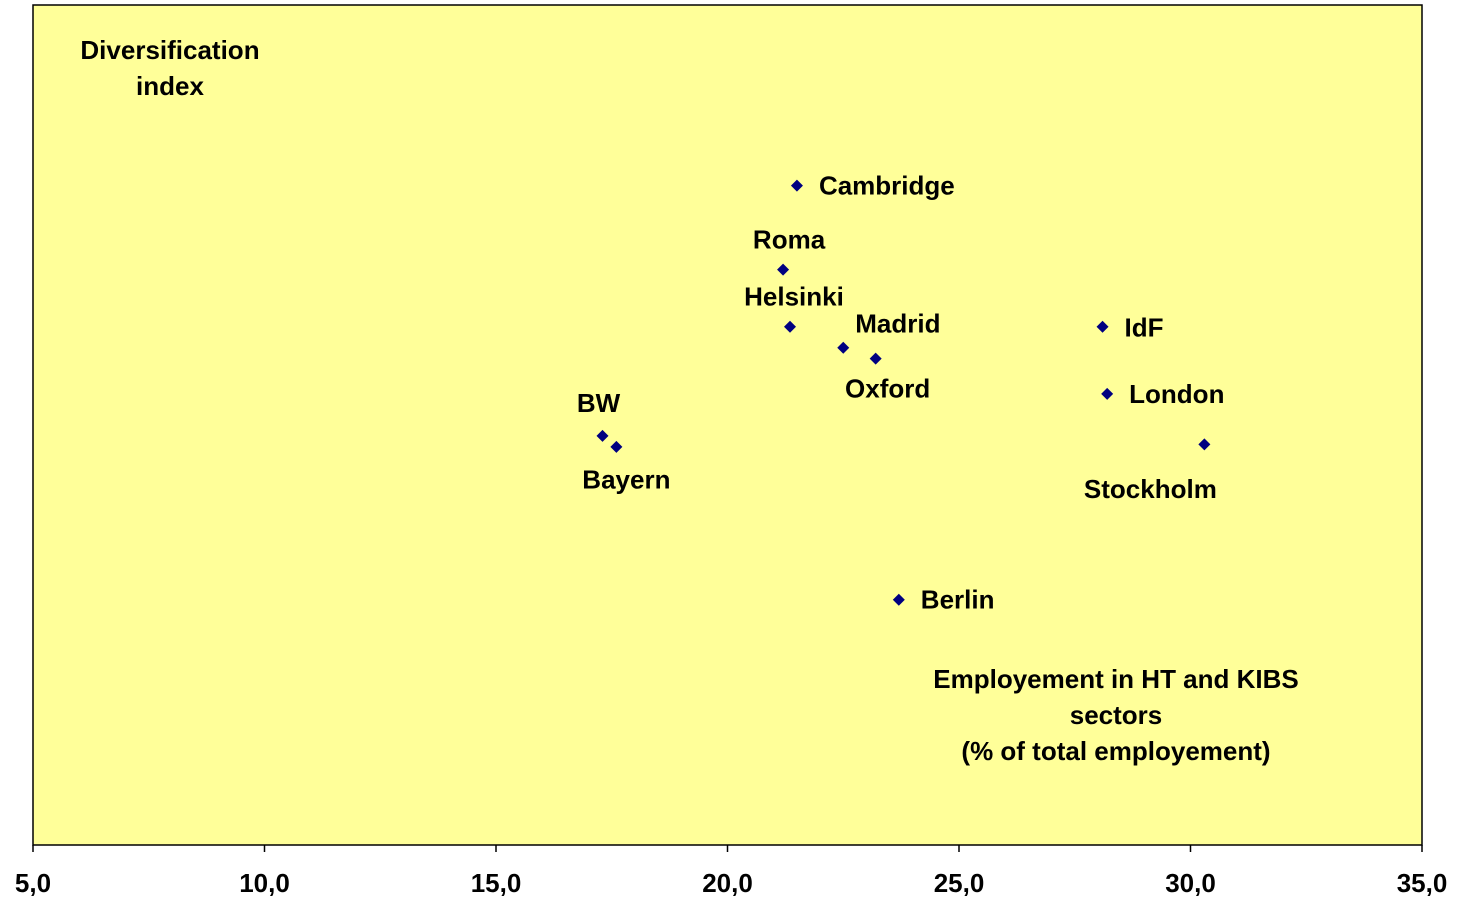  I want to click on y-axis-label: Diversification, so click(169, 50).